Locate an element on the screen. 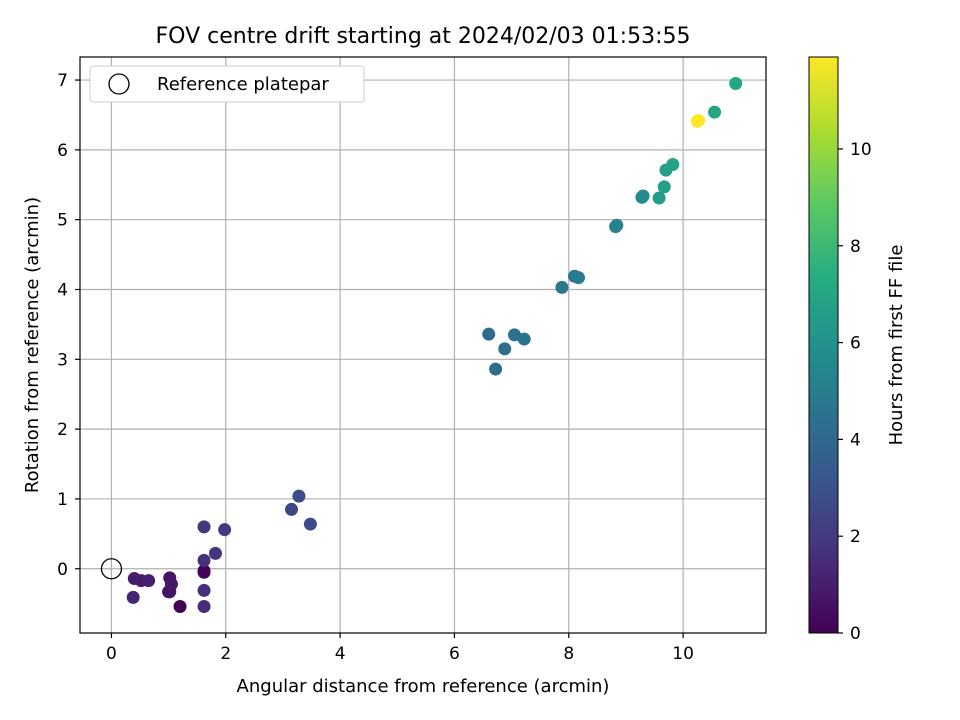 This screenshot has height=720, width=960. x-tick-label: 2 is located at coordinates (225, 654).